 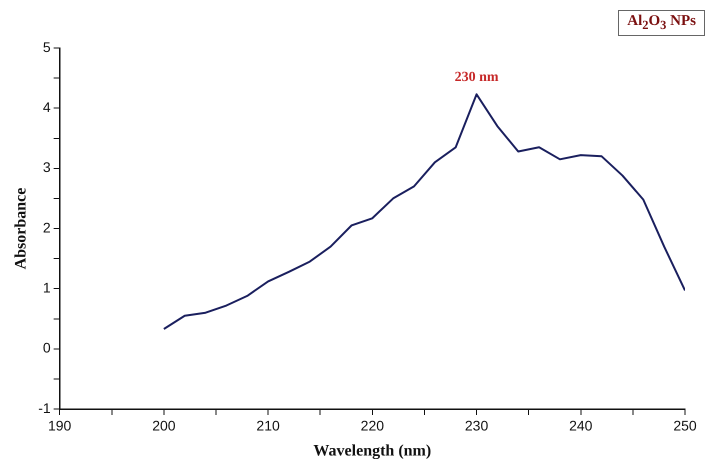 I want to click on y-tick-label: 3, so click(x=46, y=167).